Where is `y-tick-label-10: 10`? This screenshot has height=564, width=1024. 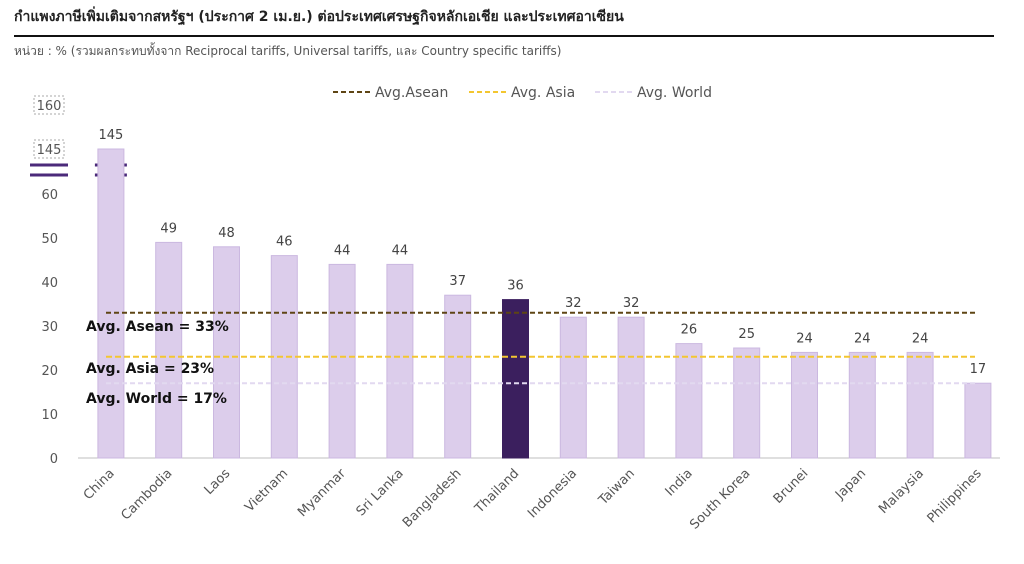 y-tick-label-10: 10 is located at coordinates (49, 415).